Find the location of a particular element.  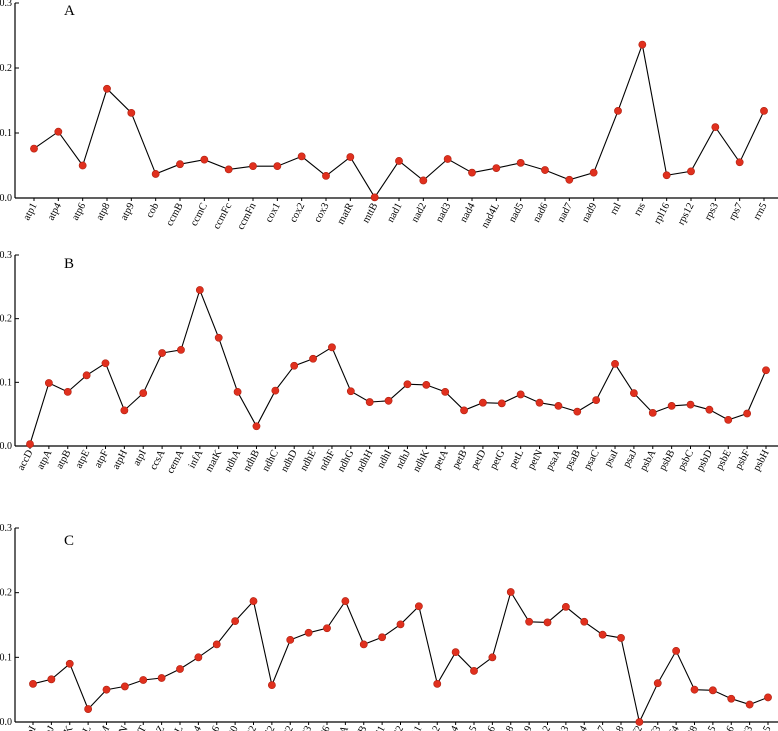

category-label: ndhA is located at coordinates (233, 461).